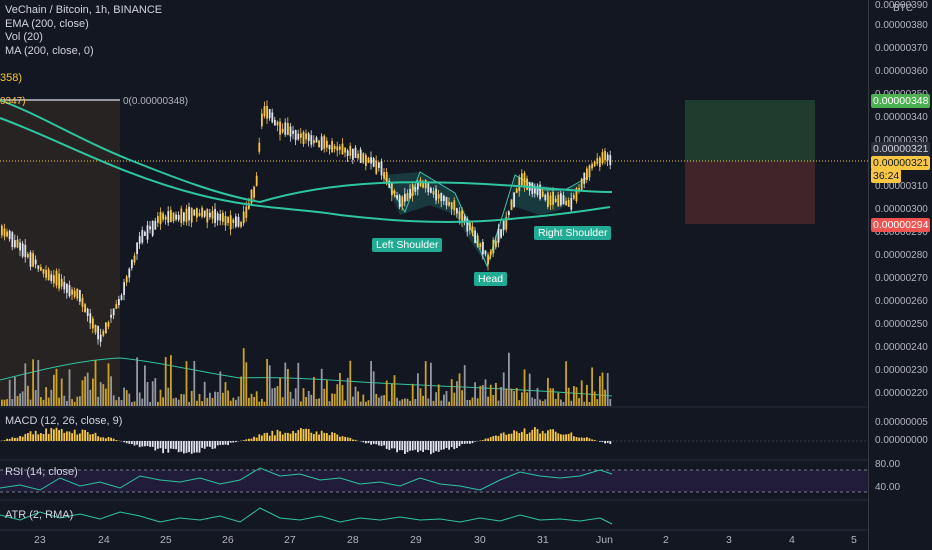  What do you see at coordinates (750, 130) in the screenshot?
I see `target-zone` at bounding box center [750, 130].